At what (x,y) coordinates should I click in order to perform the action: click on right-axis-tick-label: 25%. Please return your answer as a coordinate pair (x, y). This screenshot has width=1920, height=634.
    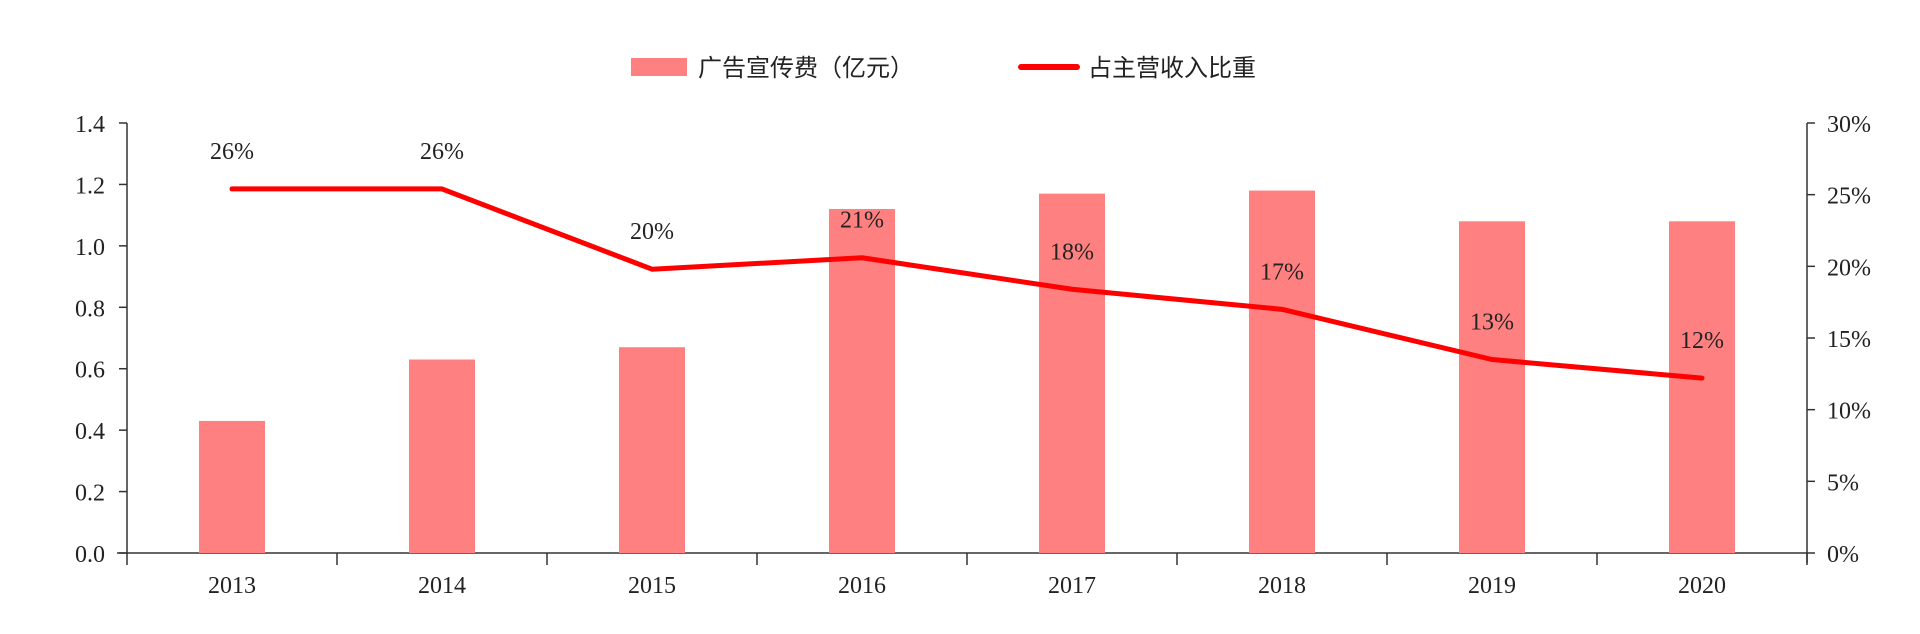
    Looking at the image, I should click on (1849, 197).